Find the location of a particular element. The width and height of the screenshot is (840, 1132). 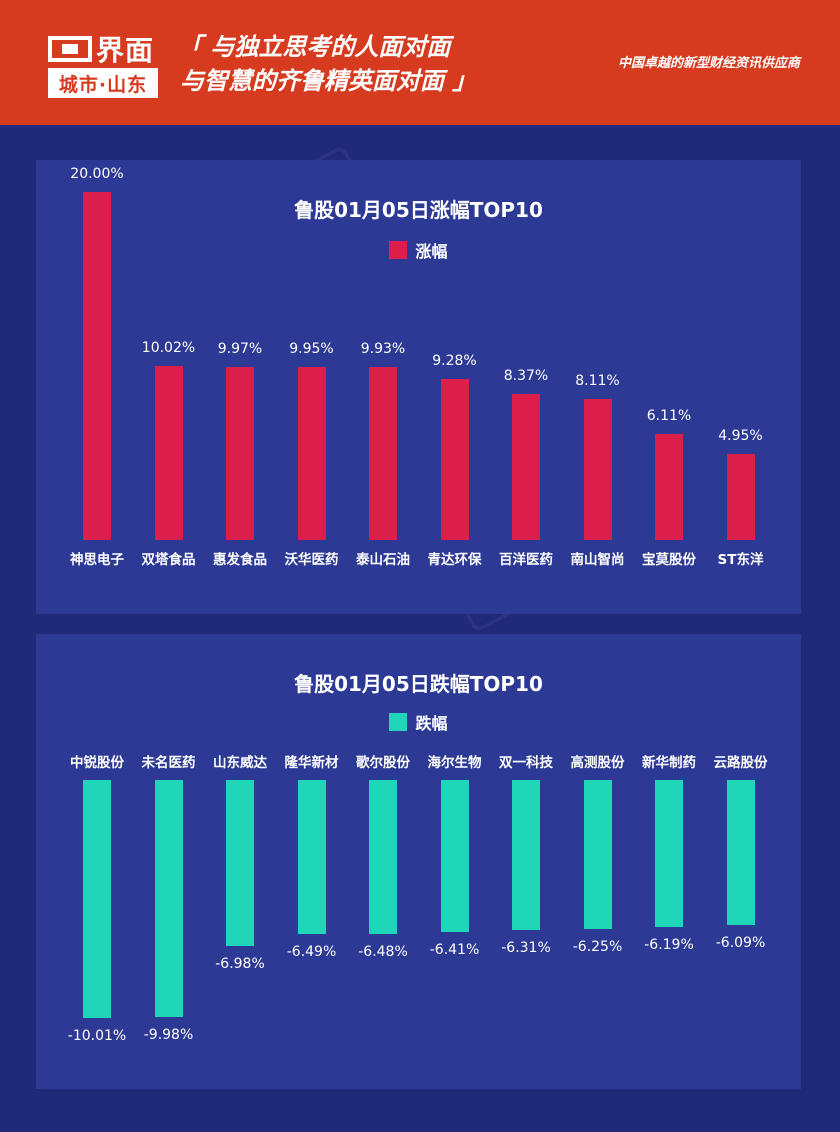

legend-label: 跌幅 is located at coordinates (431, 723).